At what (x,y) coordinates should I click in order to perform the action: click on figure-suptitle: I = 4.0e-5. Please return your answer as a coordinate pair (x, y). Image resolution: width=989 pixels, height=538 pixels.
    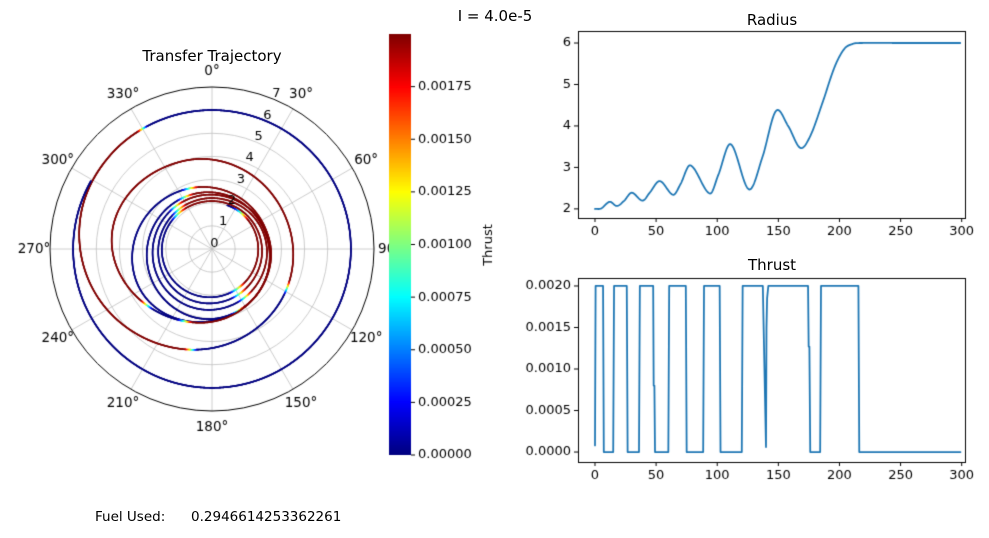
    Looking at the image, I should click on (495, 16).